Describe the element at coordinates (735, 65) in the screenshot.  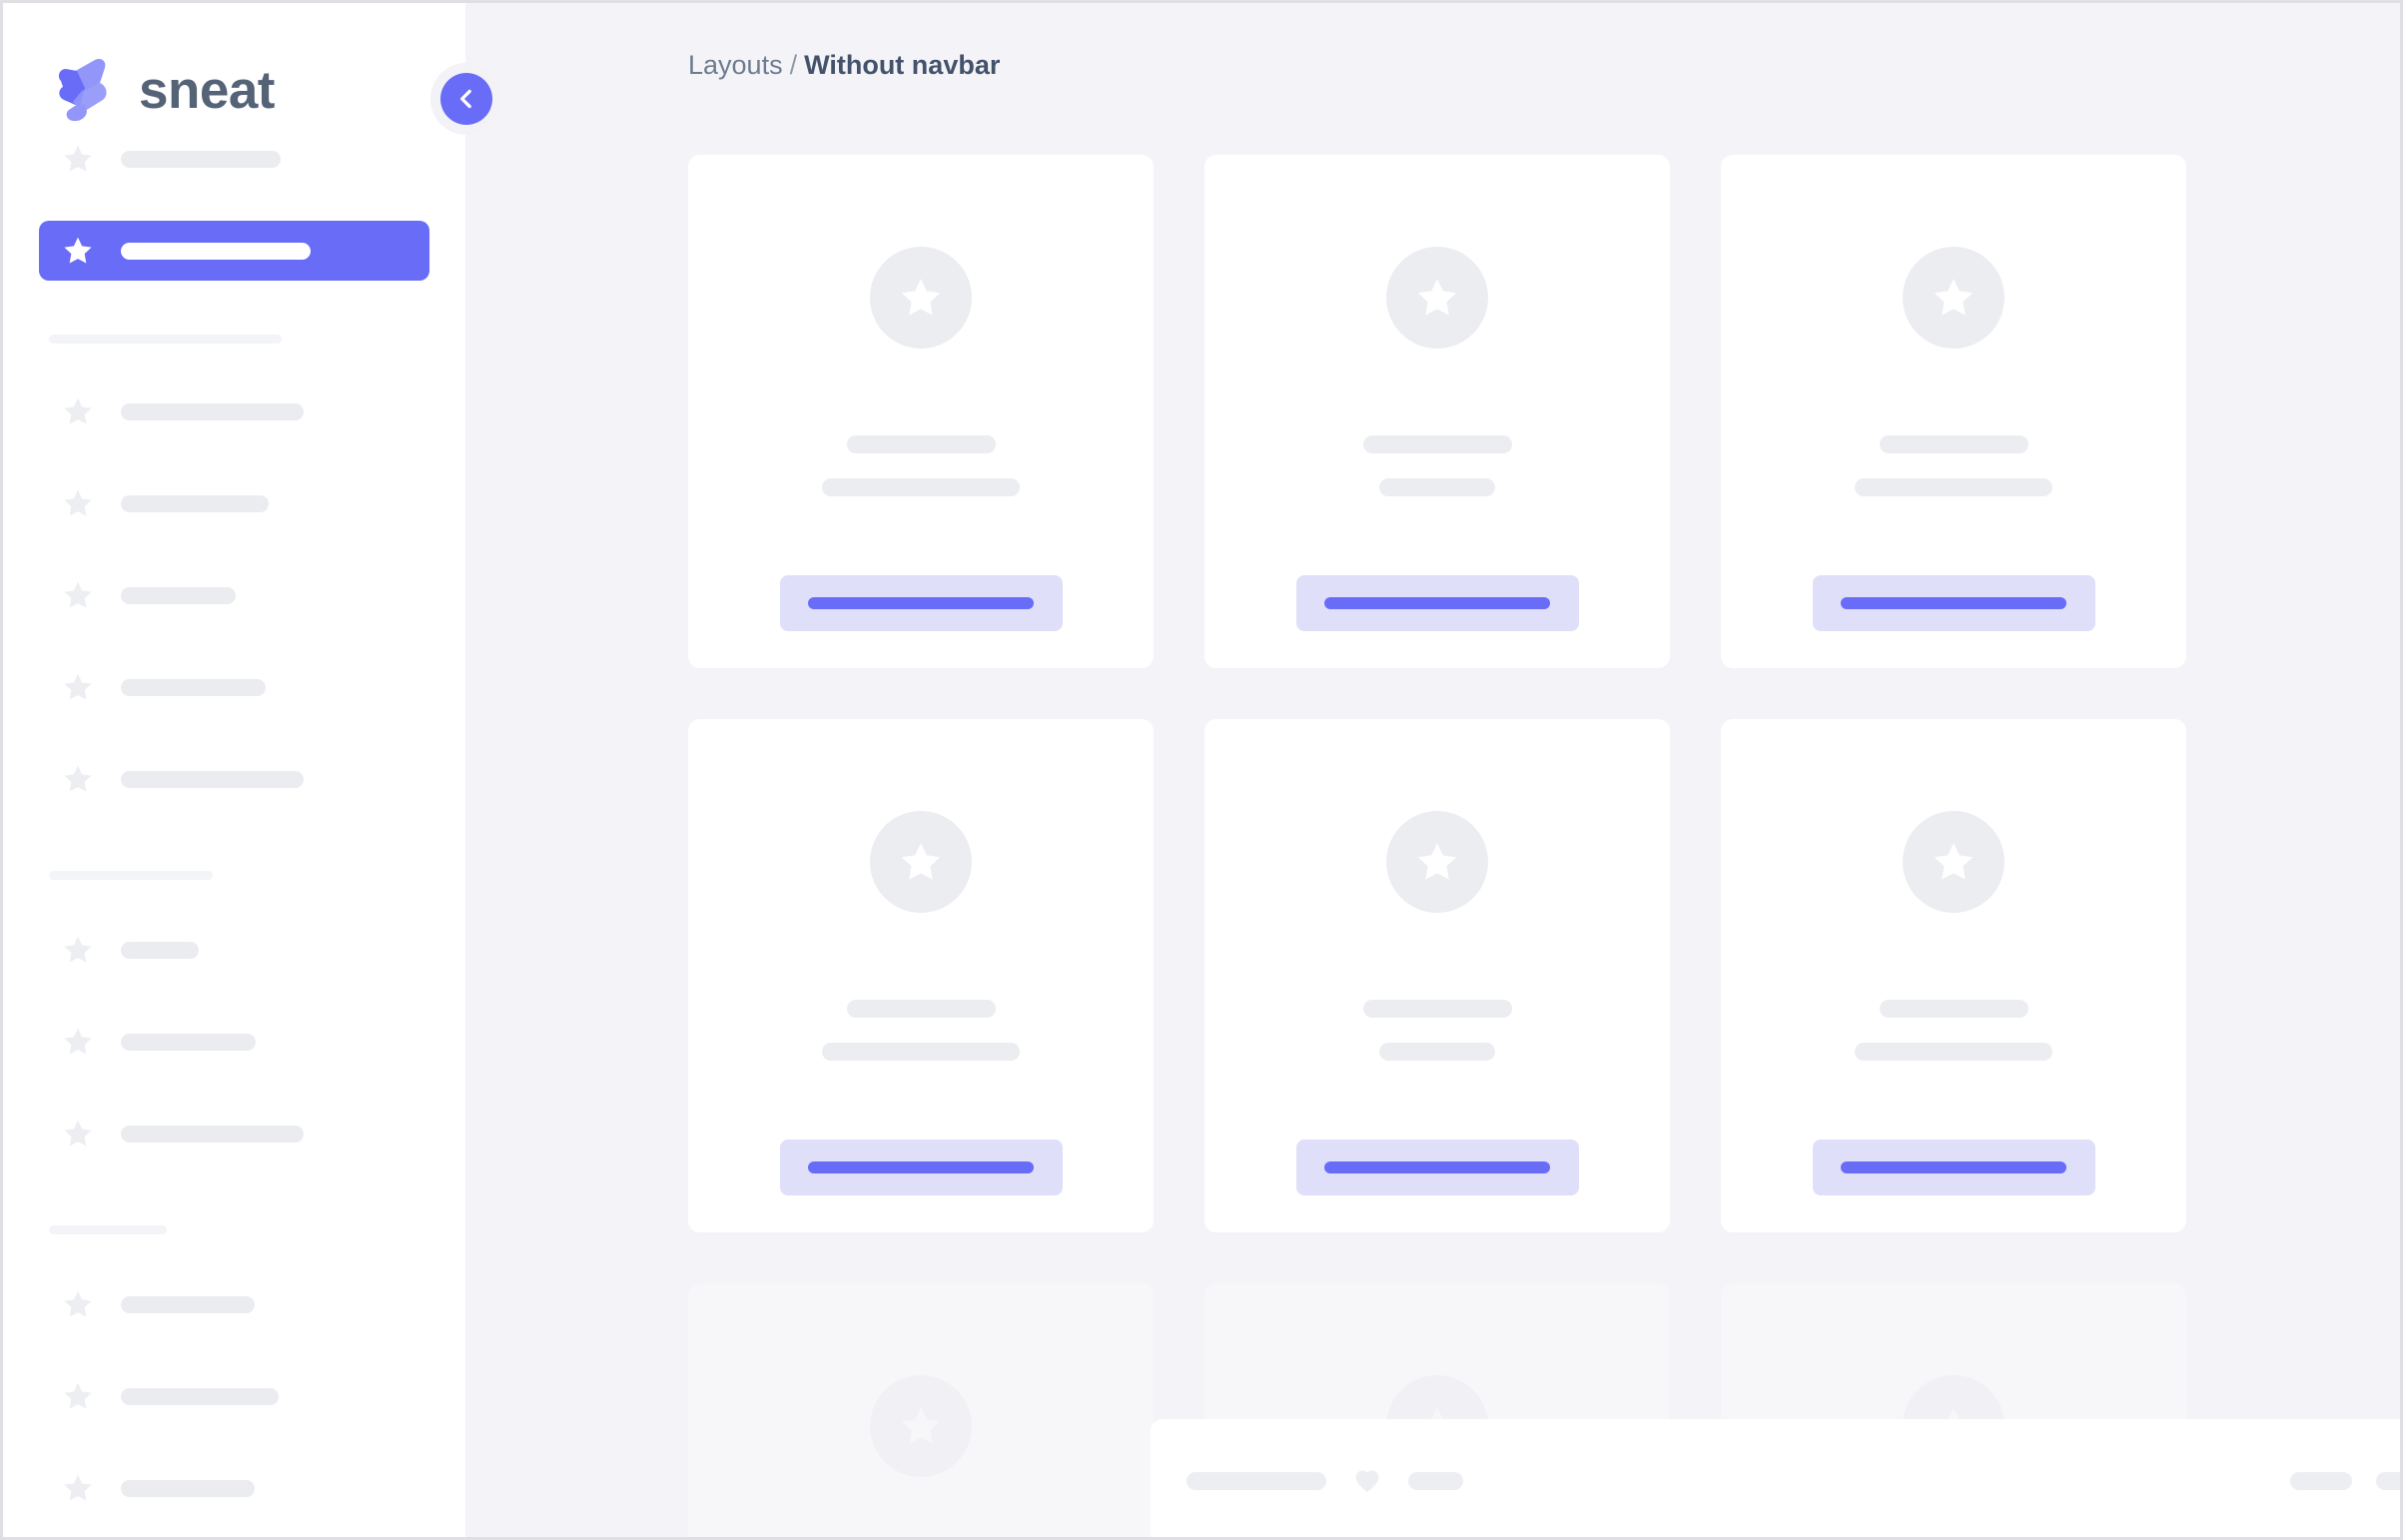
I see `breadcrumb-parent: Layouts` at that location.